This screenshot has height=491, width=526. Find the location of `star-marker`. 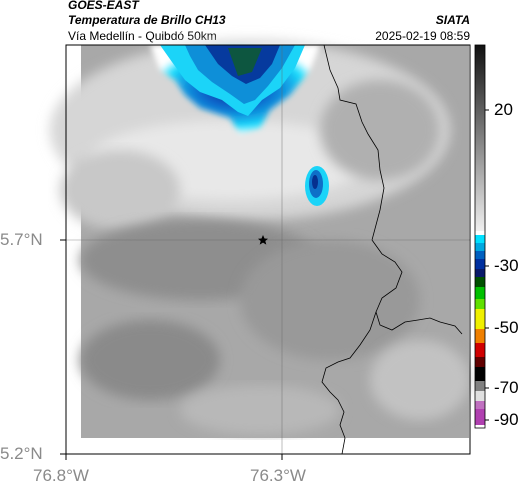

star-marker is located at coordinates (263, 240).